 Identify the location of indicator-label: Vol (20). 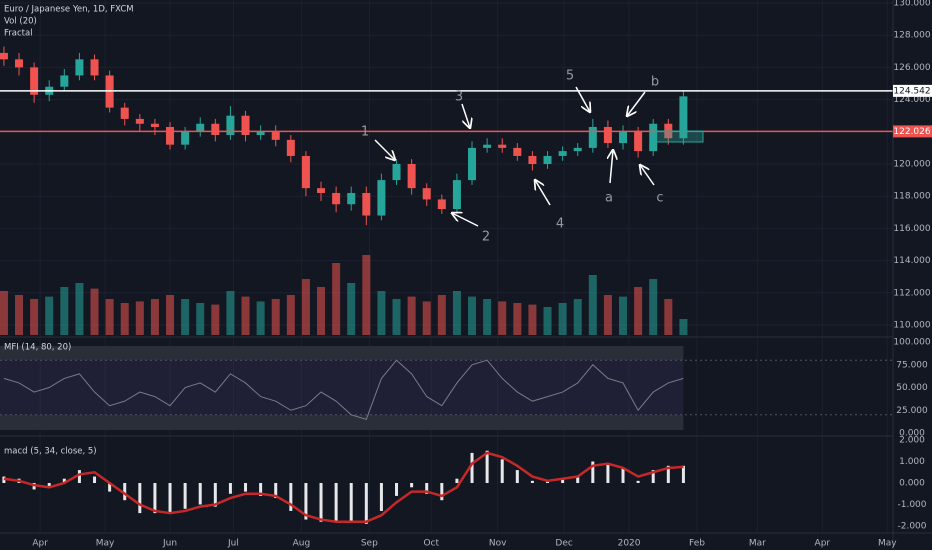
(20, 22).